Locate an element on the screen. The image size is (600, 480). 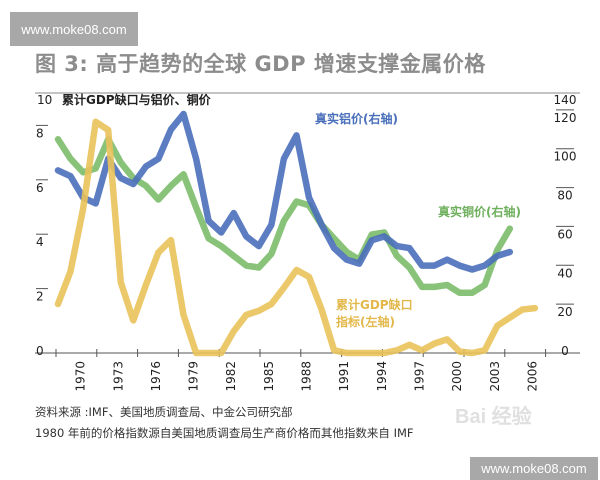
left-tick-label: 0 is located at coordinates (40, 351).